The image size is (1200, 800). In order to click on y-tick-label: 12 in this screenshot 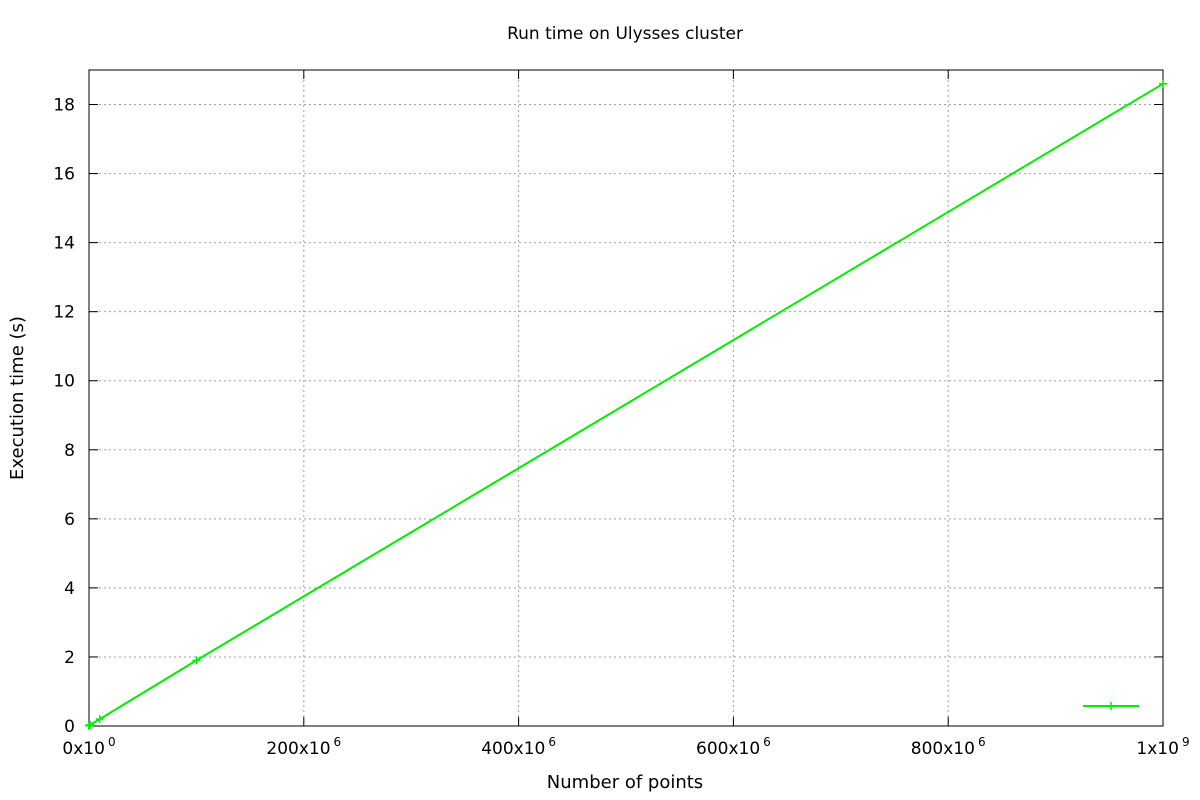, I will do `click(64, 313)`.